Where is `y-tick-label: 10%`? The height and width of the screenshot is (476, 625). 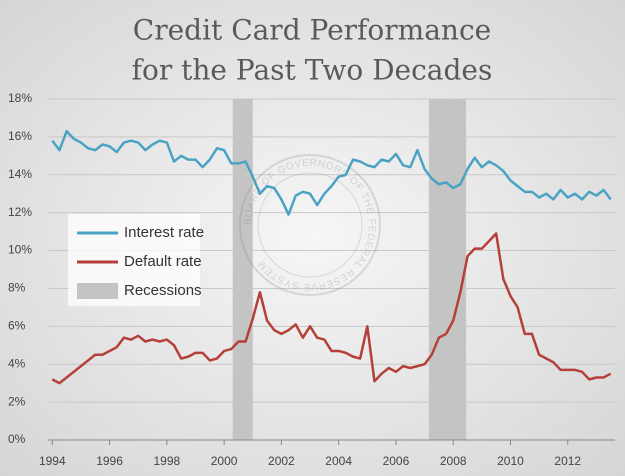 y-tick-label: 10% is located at coordinates (20, 250).